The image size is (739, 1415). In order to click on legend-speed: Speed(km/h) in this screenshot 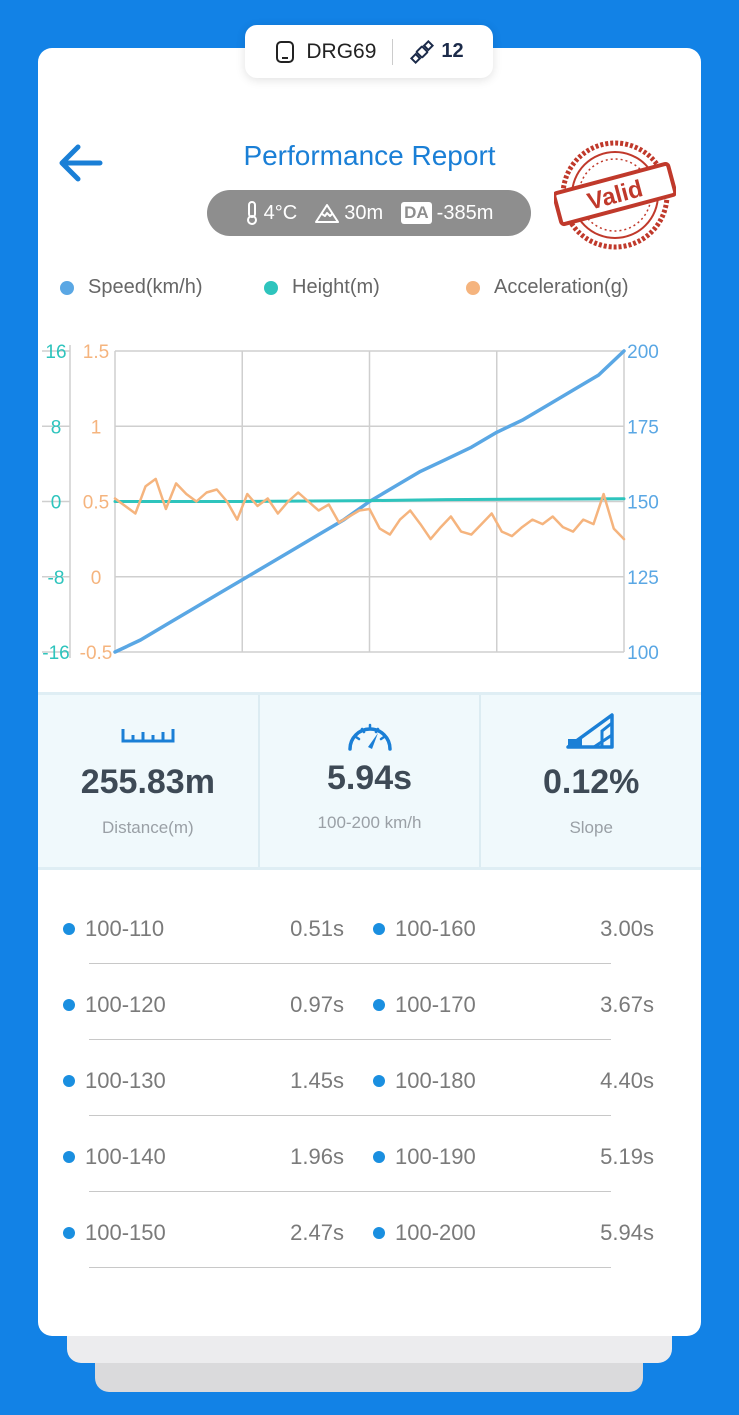, I will do `click(131, 287)`.